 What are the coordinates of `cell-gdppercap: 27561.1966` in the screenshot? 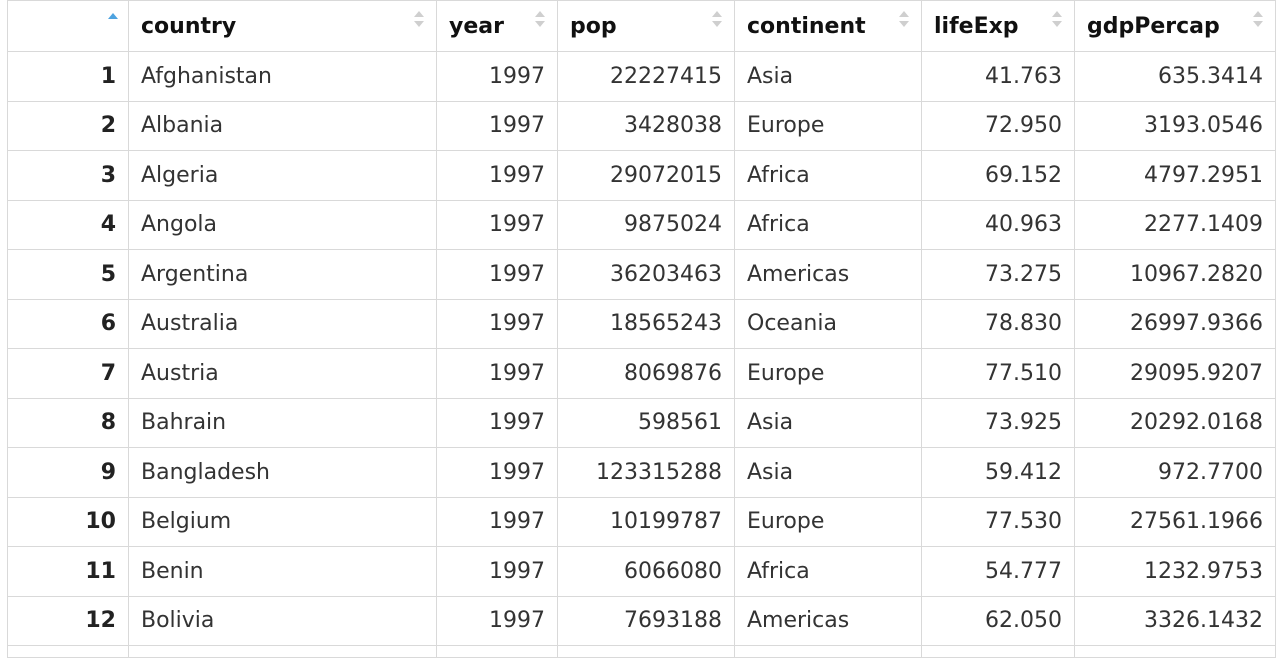 It's located at (1175, 521).